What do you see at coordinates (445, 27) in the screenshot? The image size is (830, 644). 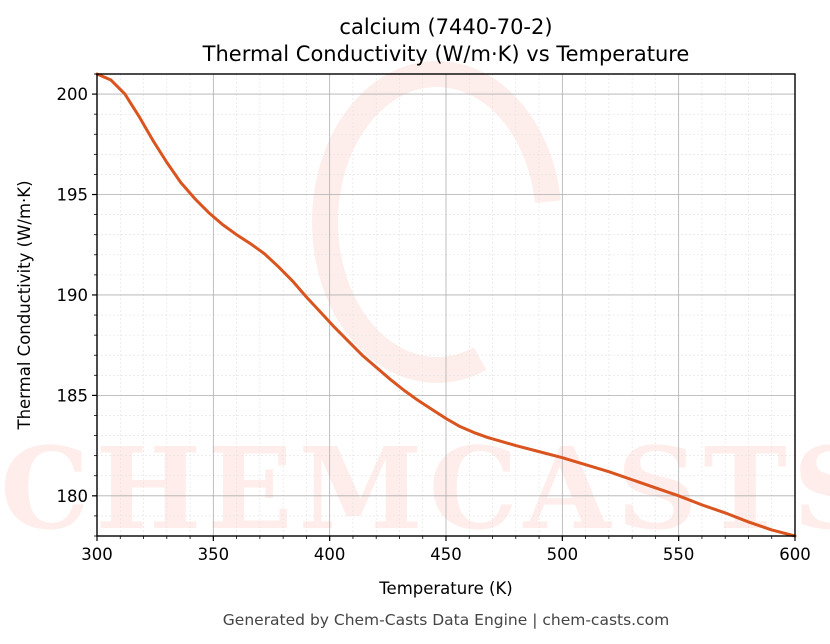 I see `chart-title: calcium (7440-70-2)` at bounding box center [445, 27].